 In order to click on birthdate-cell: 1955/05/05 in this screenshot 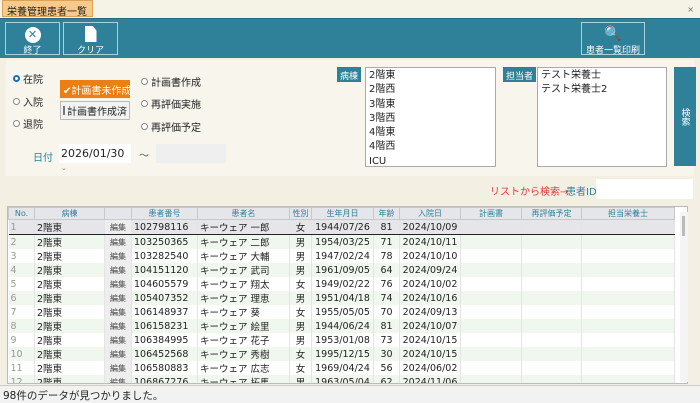, I will do `click(342, 312)`.